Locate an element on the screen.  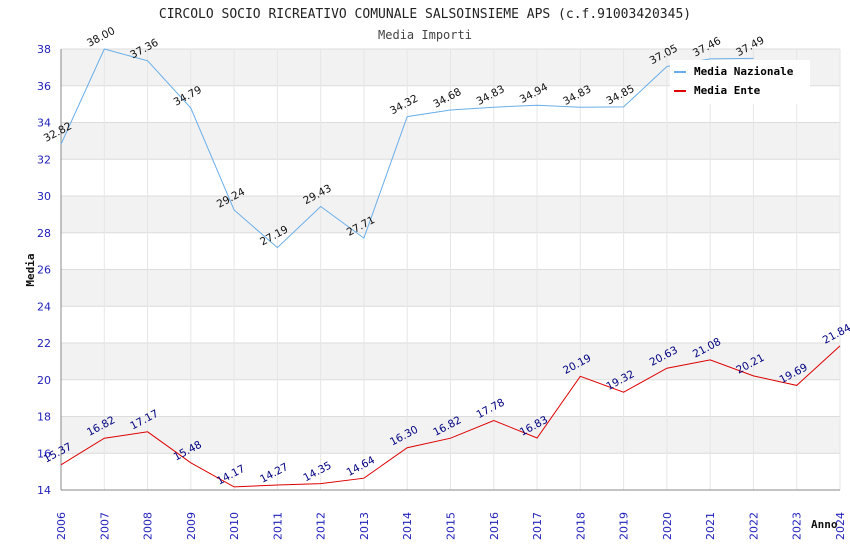
x-tick-label: 2010 is located at coordinates (234, 526).